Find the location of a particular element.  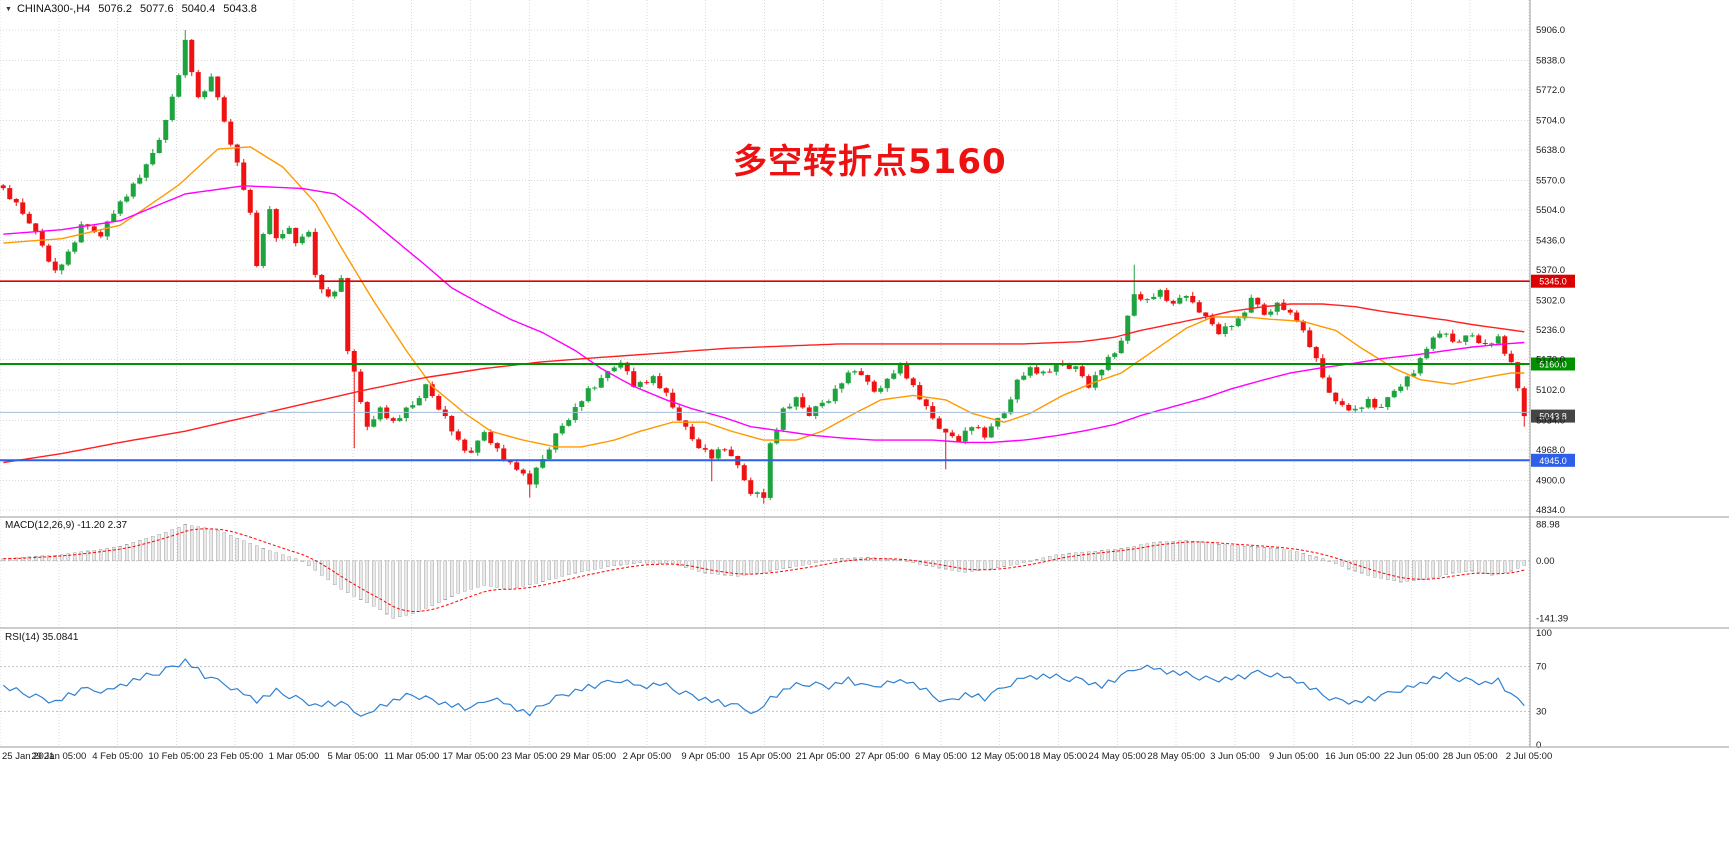

quote-high: 5077.6 is located at coordinates (156, 9).